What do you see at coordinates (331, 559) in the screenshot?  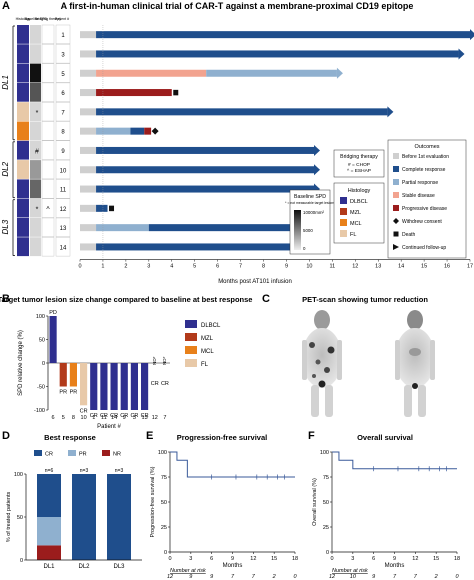 I see `x-tick-label: 0` at bounding box center [331, 559].